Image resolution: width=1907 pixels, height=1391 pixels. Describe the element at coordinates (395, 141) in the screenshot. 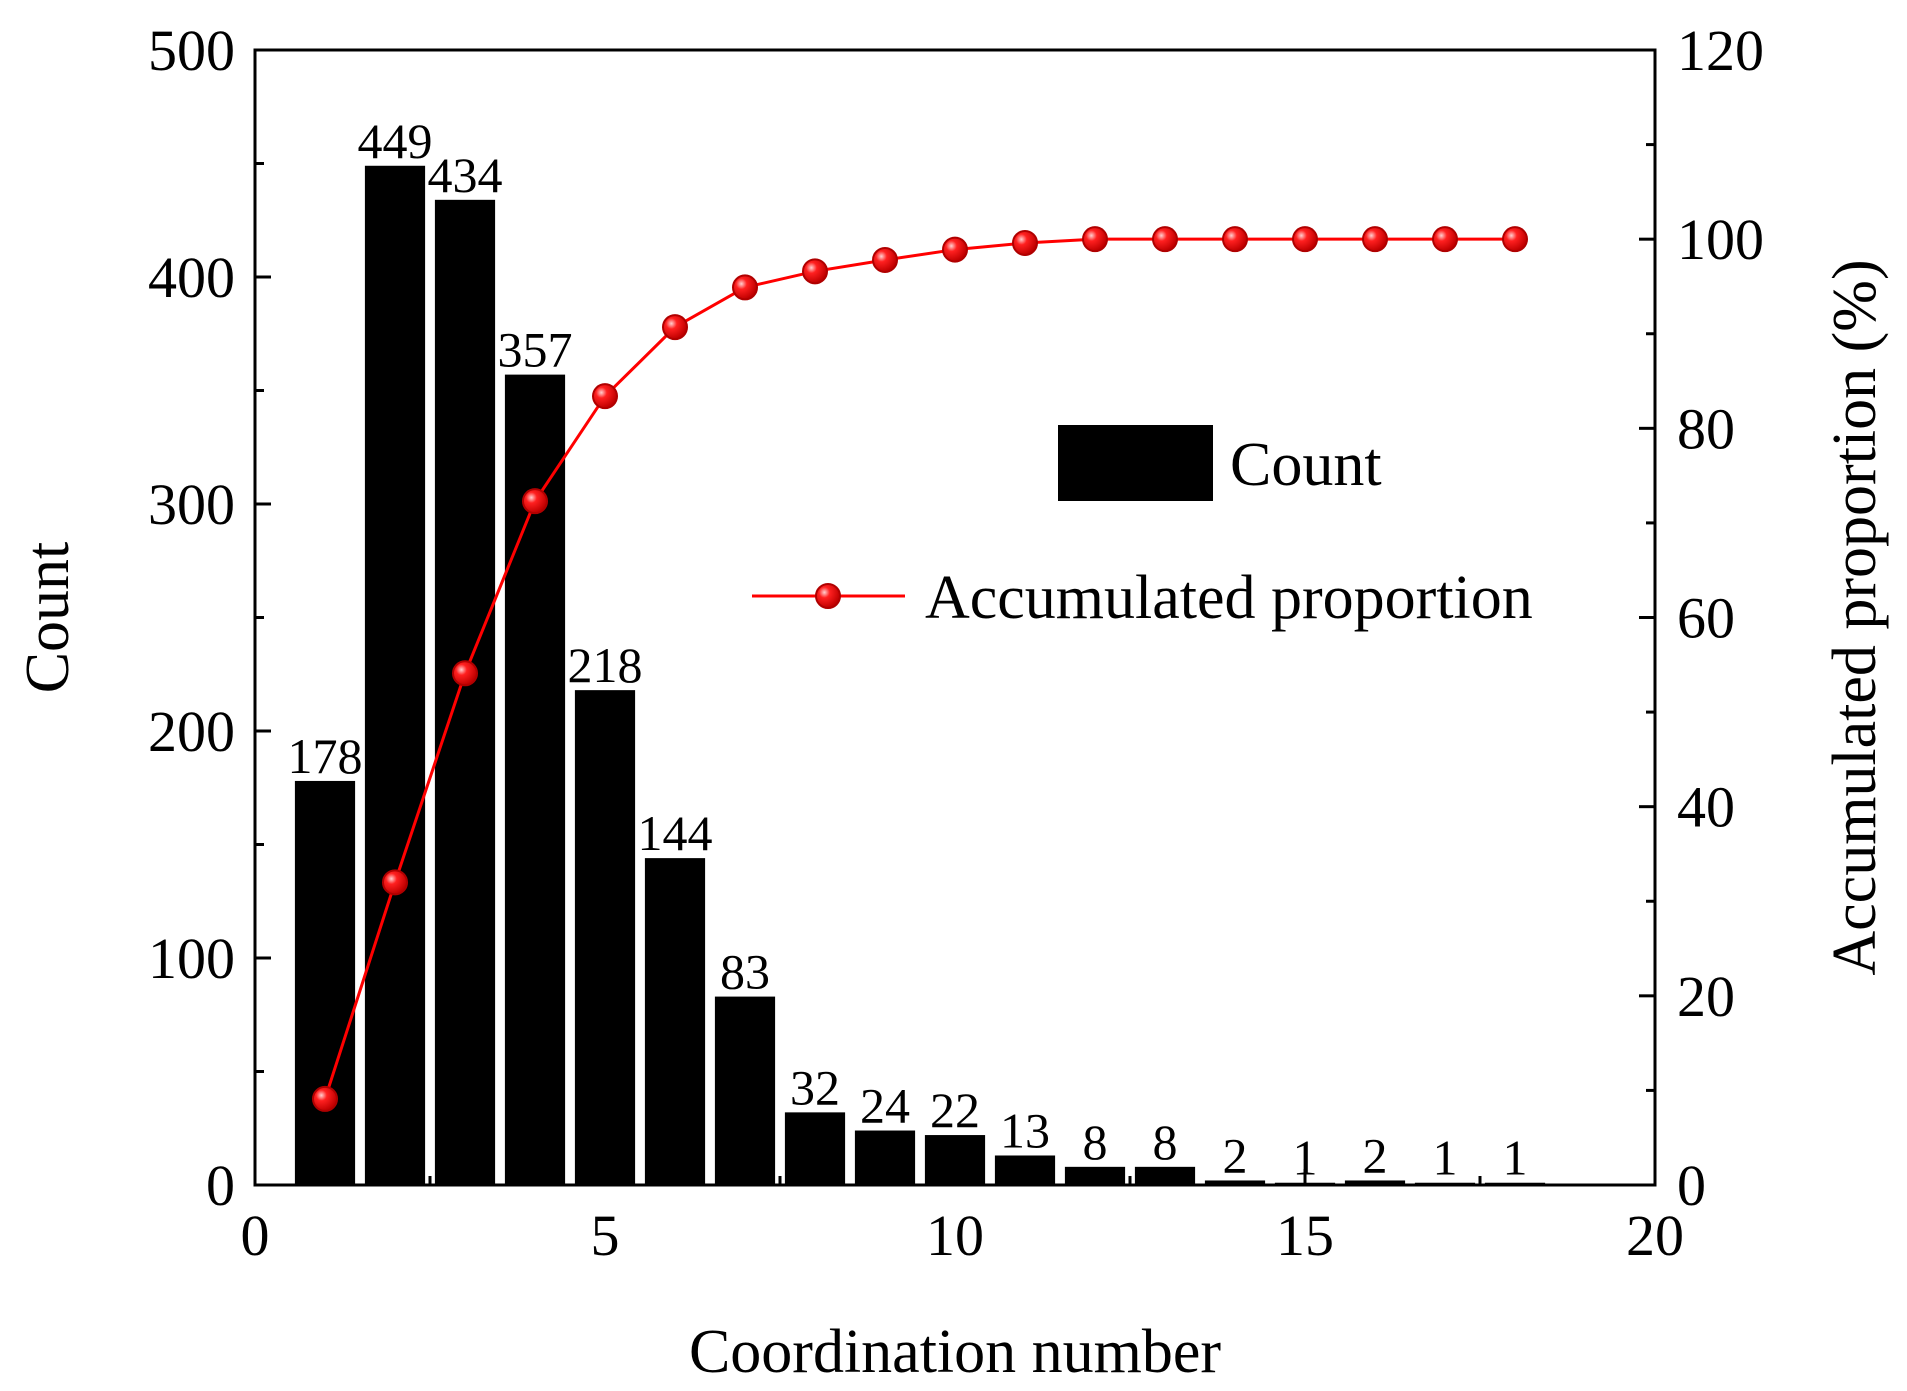

I see `bar-value-label: 449` at that location.